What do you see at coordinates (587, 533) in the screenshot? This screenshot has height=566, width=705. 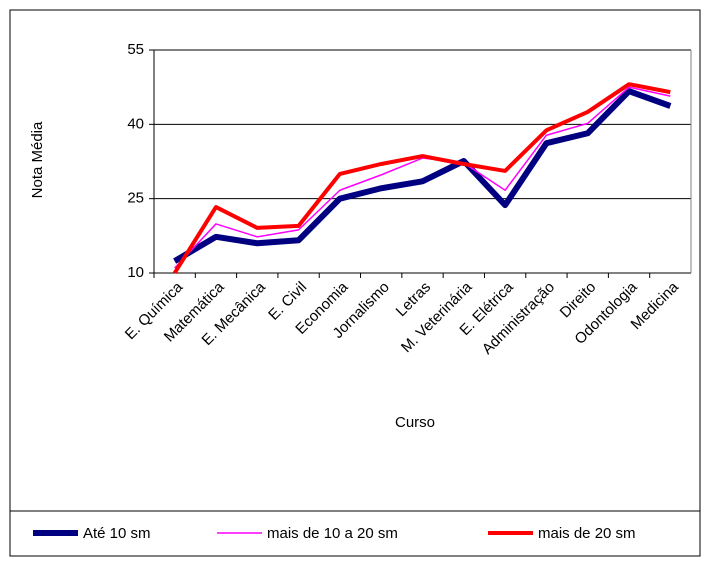 I see `legend-label: mais de 20 sm` at bounding box center [587, 533].